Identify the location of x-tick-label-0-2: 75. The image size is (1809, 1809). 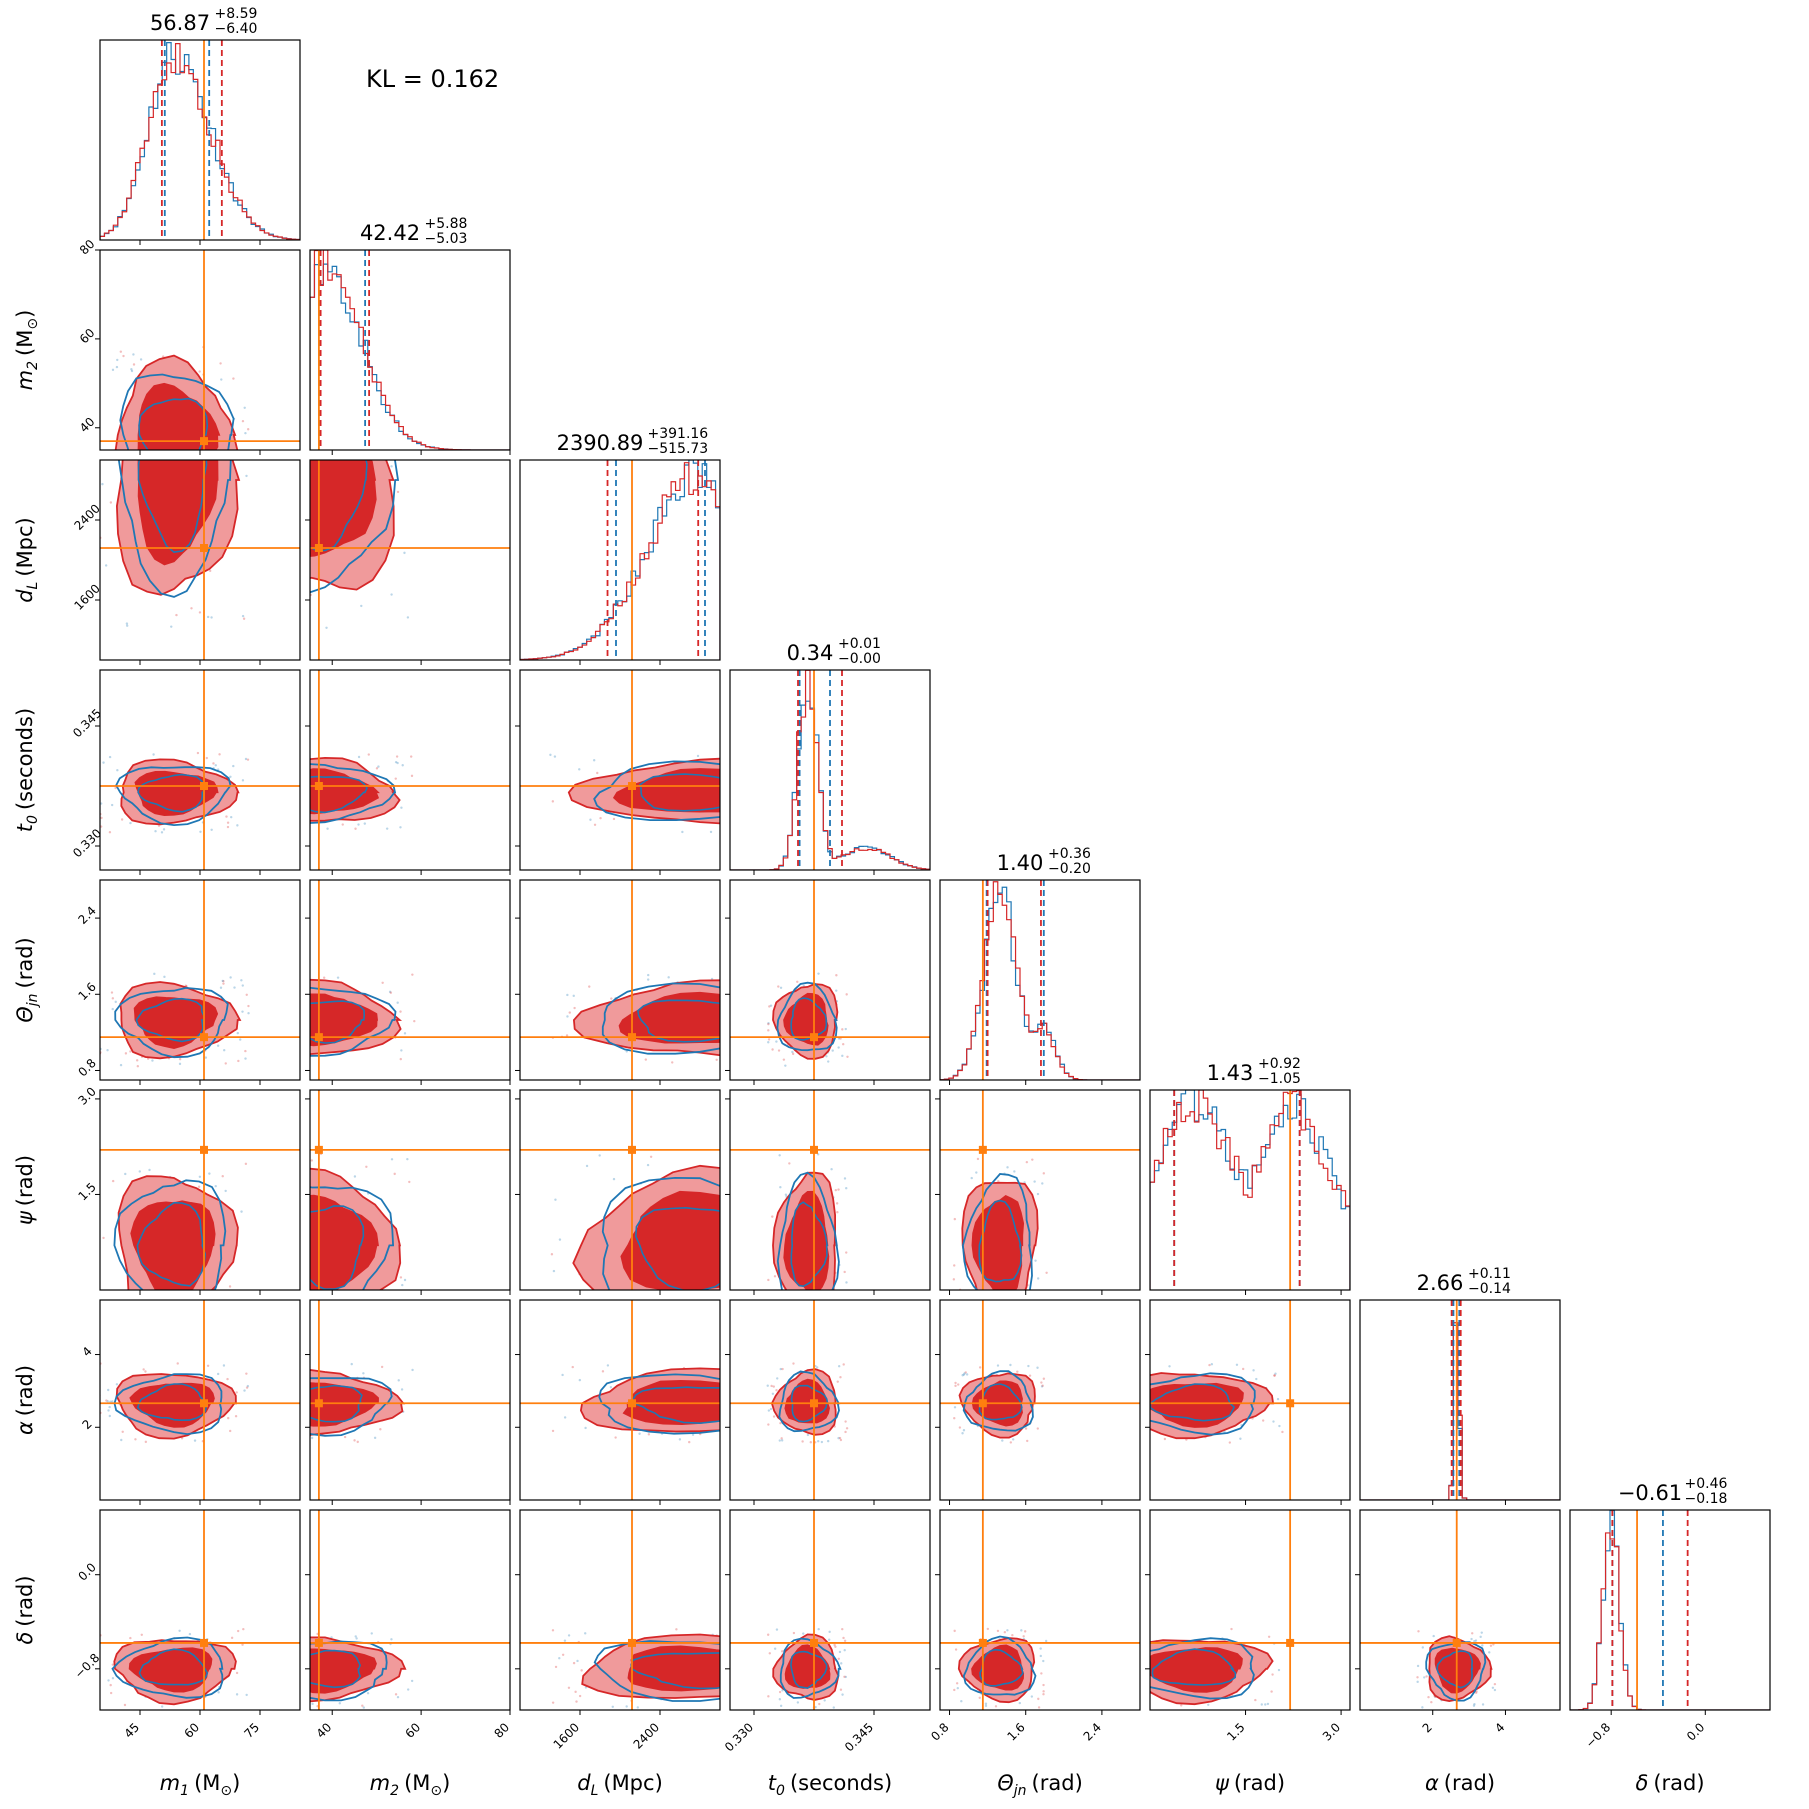
(251, 1730).